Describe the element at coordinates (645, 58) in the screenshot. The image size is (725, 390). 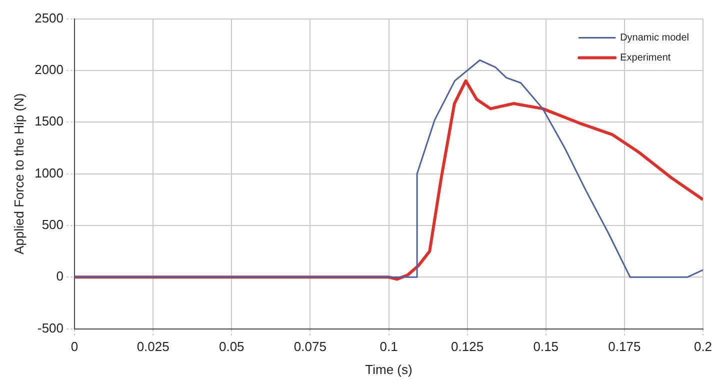
I see `legend-label: Experiment` at that location.